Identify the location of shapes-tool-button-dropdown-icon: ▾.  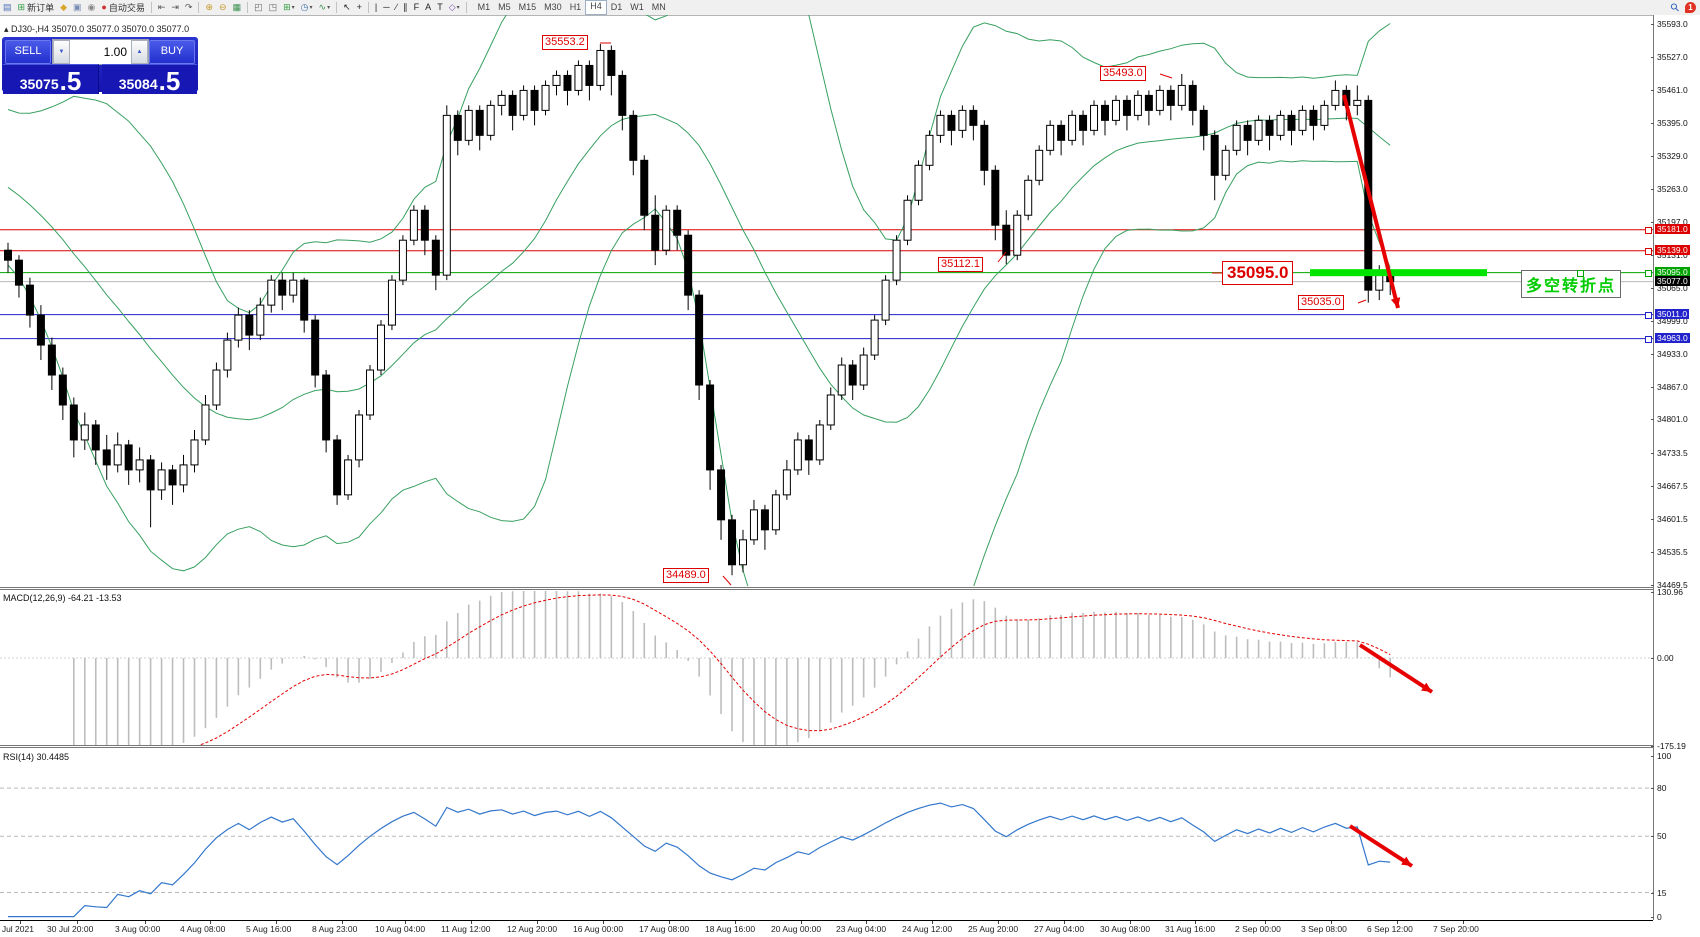
(458, 8).